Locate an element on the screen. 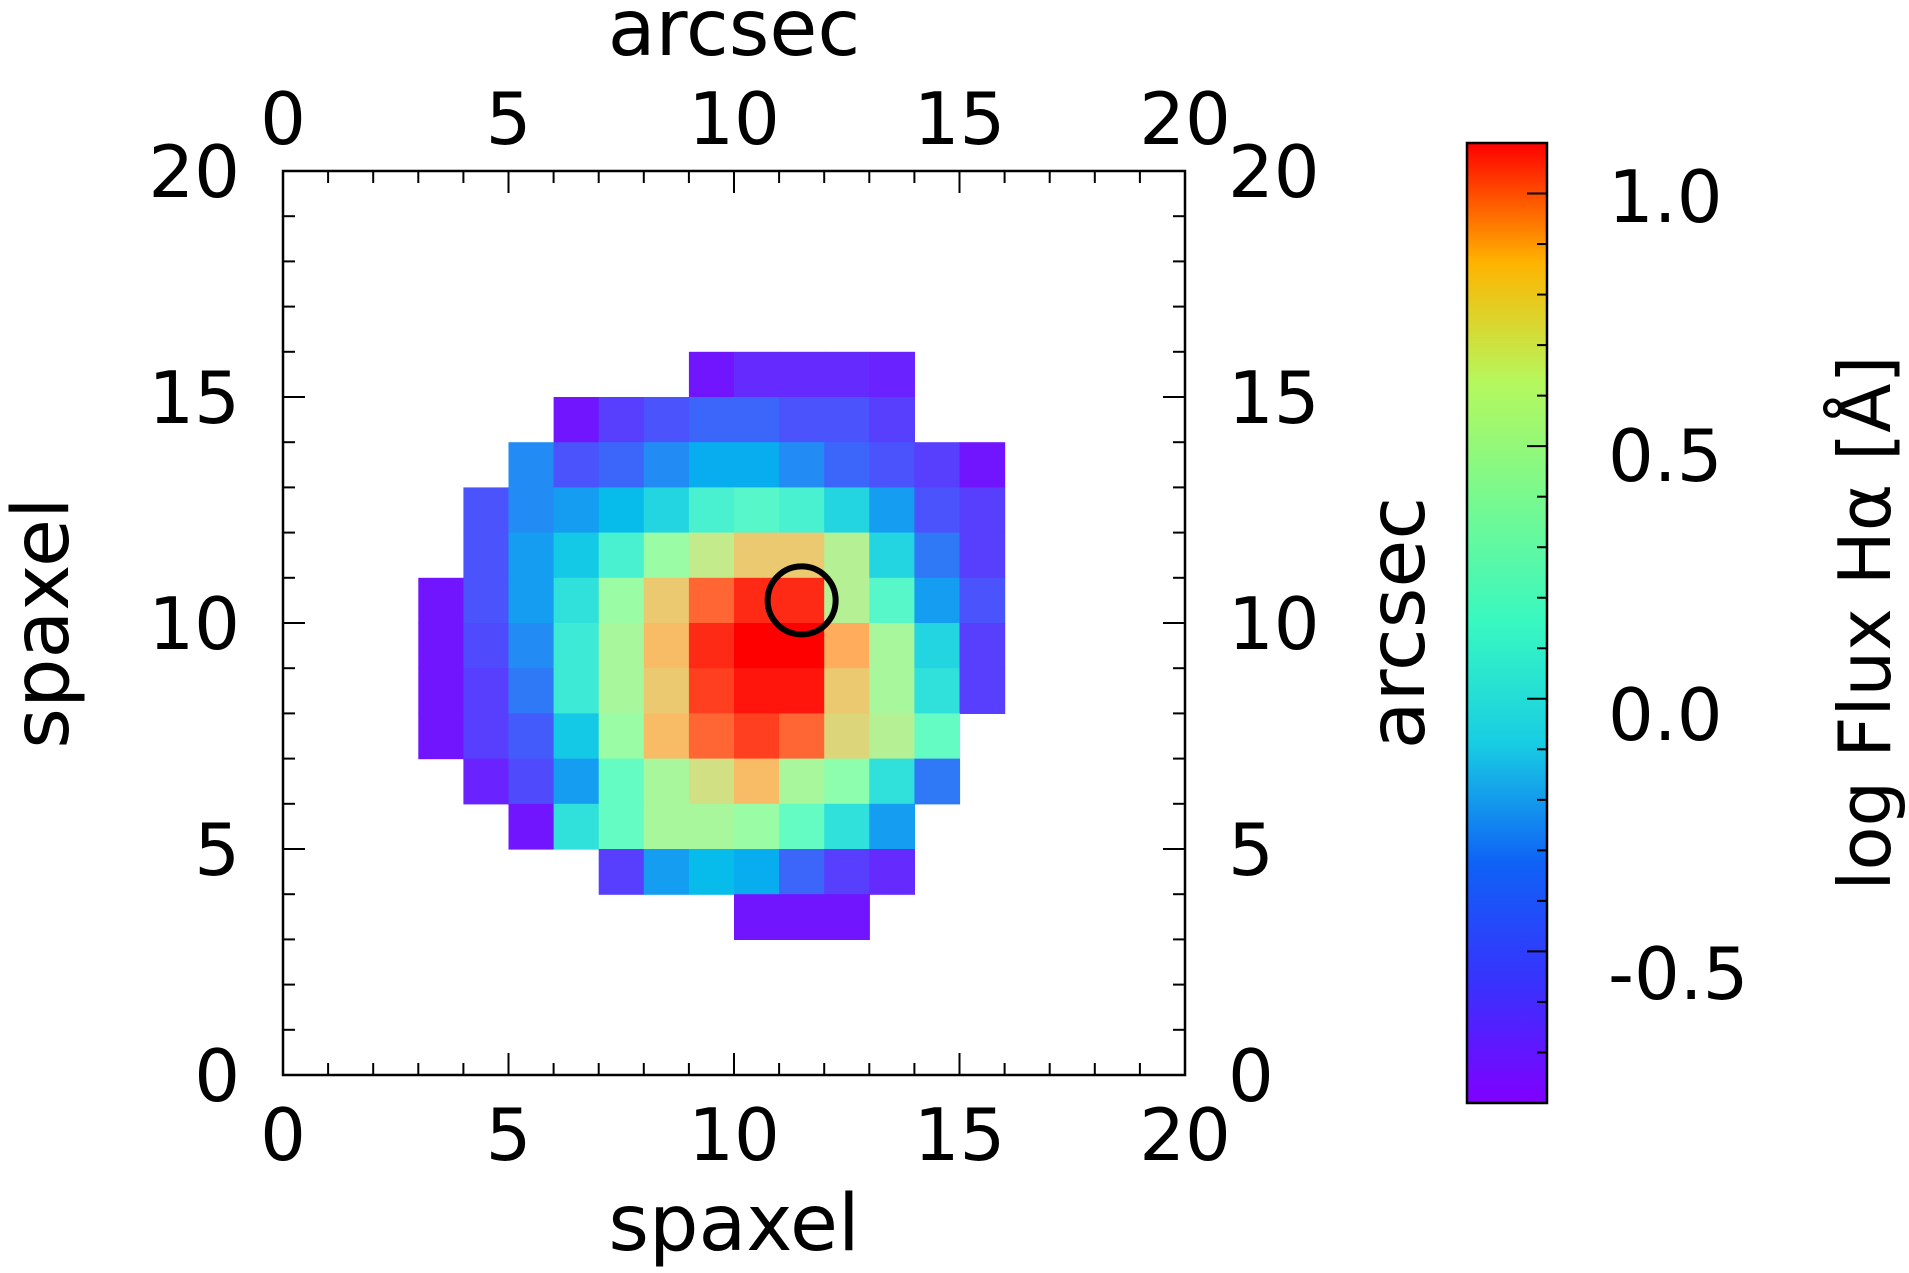  x-tick-label-top: 5 is located at coordinates (509, 119).